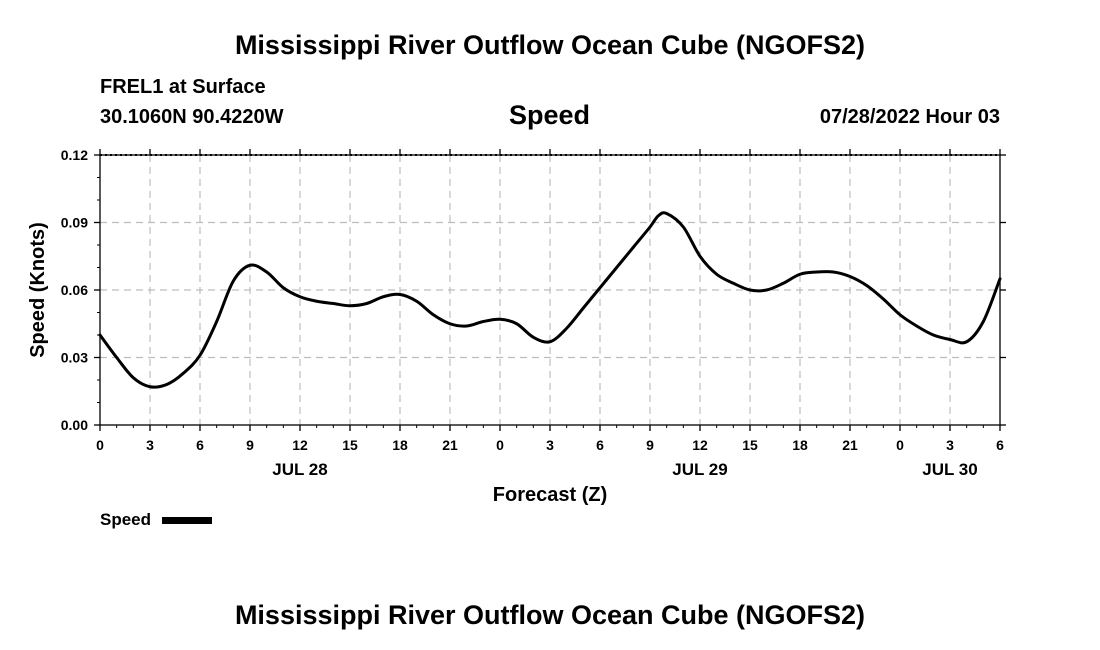  I want to click on y-tick-label: 0.00, so click(74, 425).